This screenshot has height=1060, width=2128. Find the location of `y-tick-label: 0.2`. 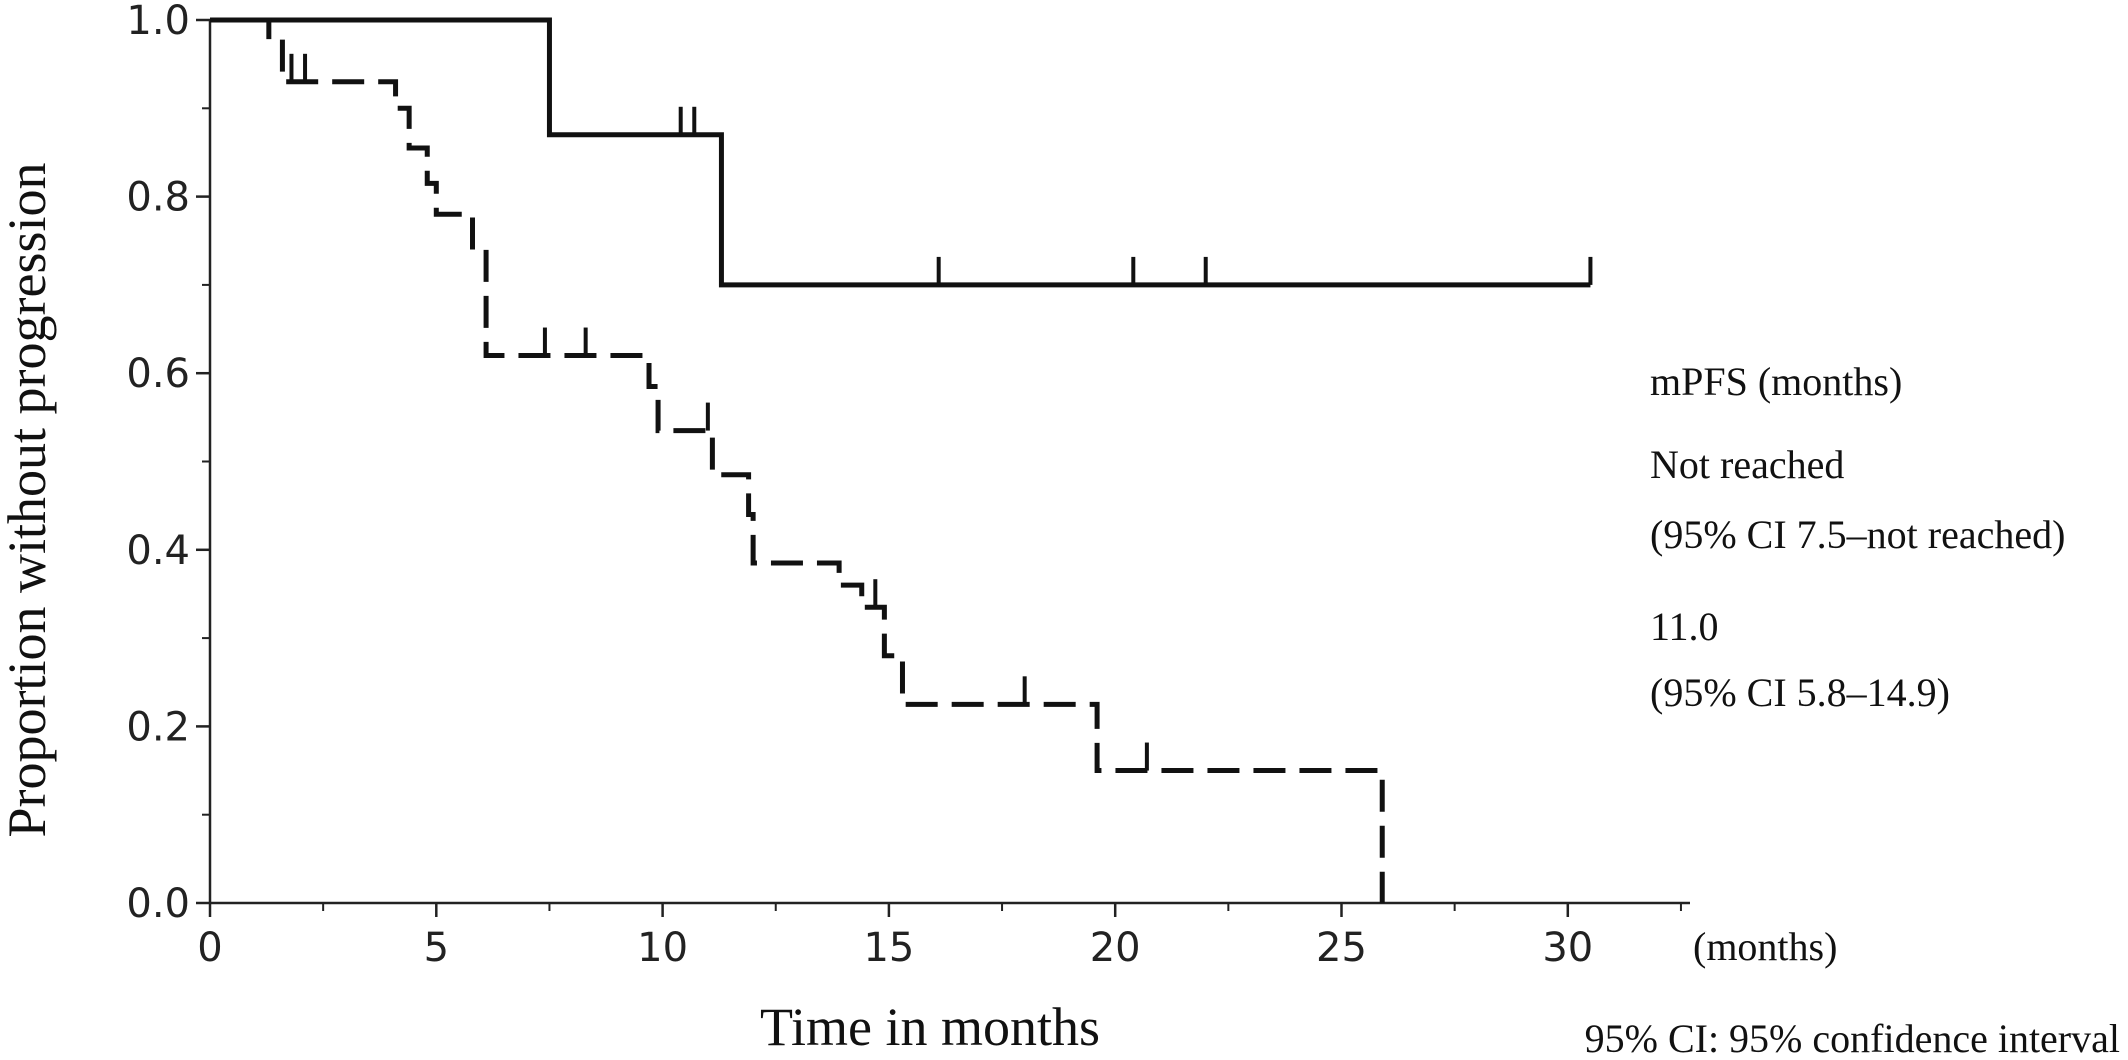

y-tick-label: 0.2 is located at coordinates (158, 727).